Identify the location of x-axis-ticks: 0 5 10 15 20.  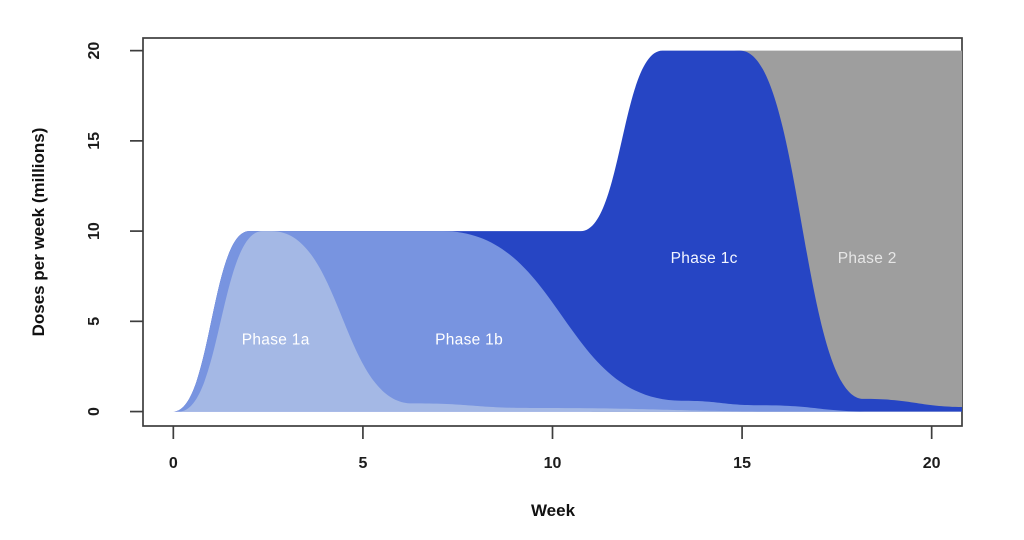
(555, 449).